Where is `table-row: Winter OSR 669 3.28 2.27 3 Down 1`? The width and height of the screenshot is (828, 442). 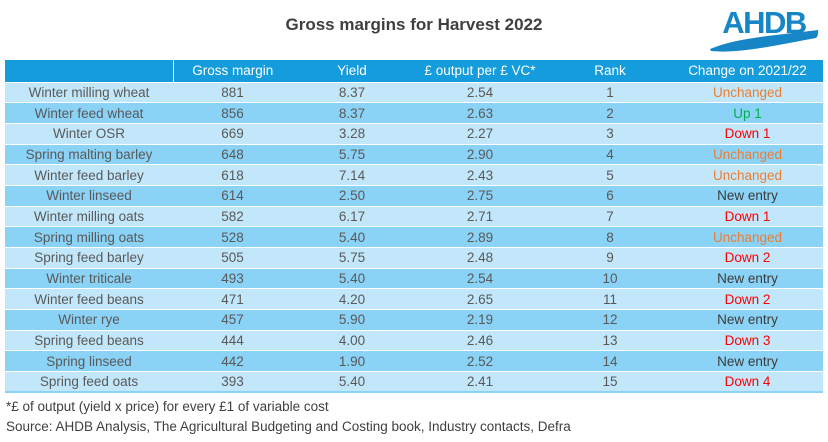 table-row: Winter OSR 669 3.28 2.27 3 Down 1 is located at coordinates (414, 134).